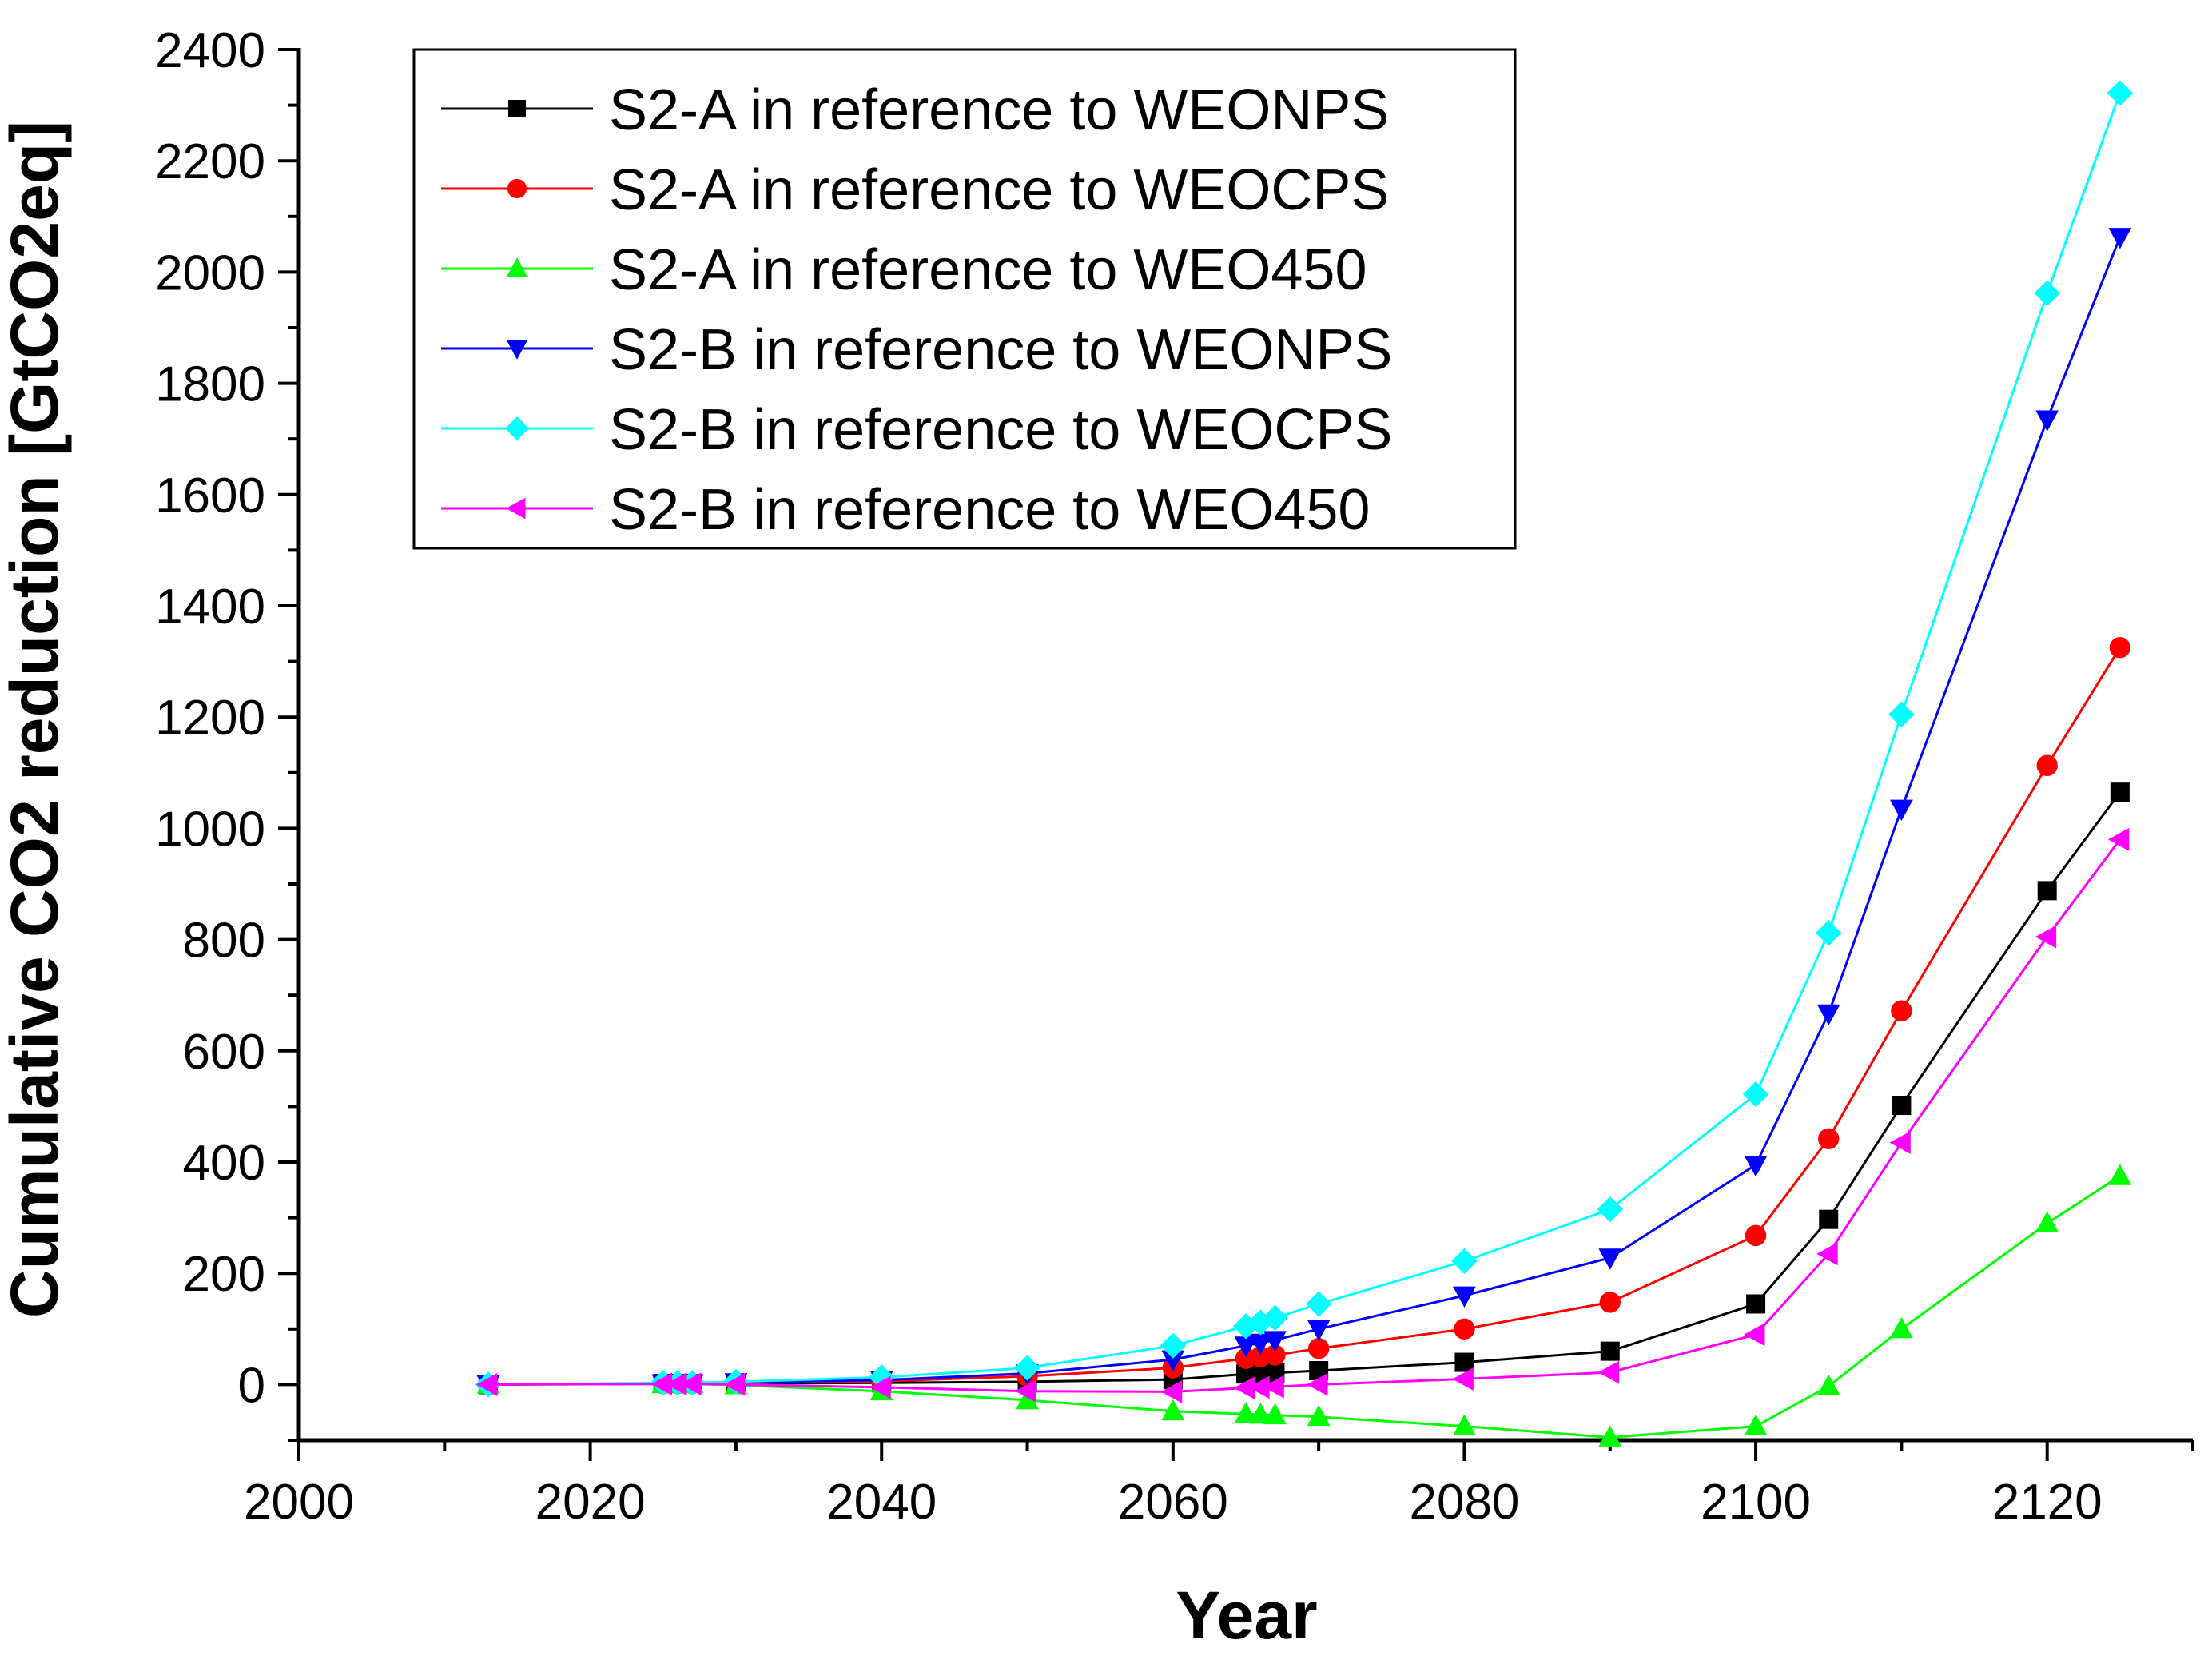 This screenshot has height=1664, width=2212. I want to click on legend-item: S2-B in reference to WEO450, so click(905, 510).